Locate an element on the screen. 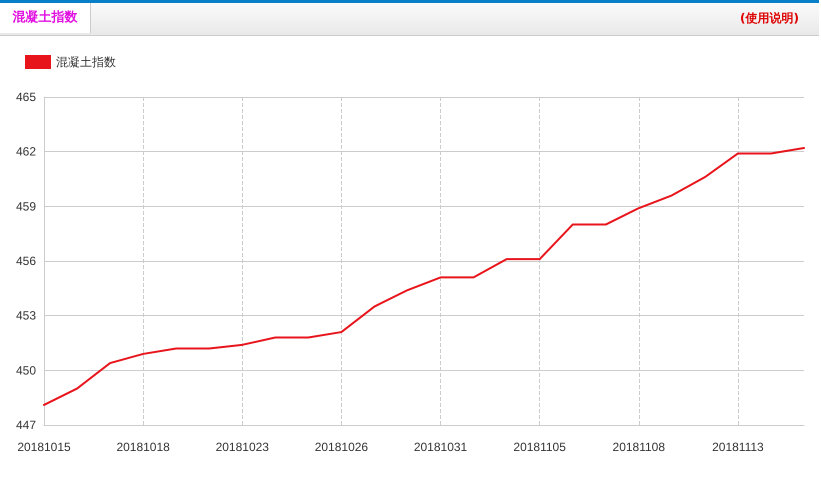  x-tick-label: 20181113 is located at coordinates (738, 447).